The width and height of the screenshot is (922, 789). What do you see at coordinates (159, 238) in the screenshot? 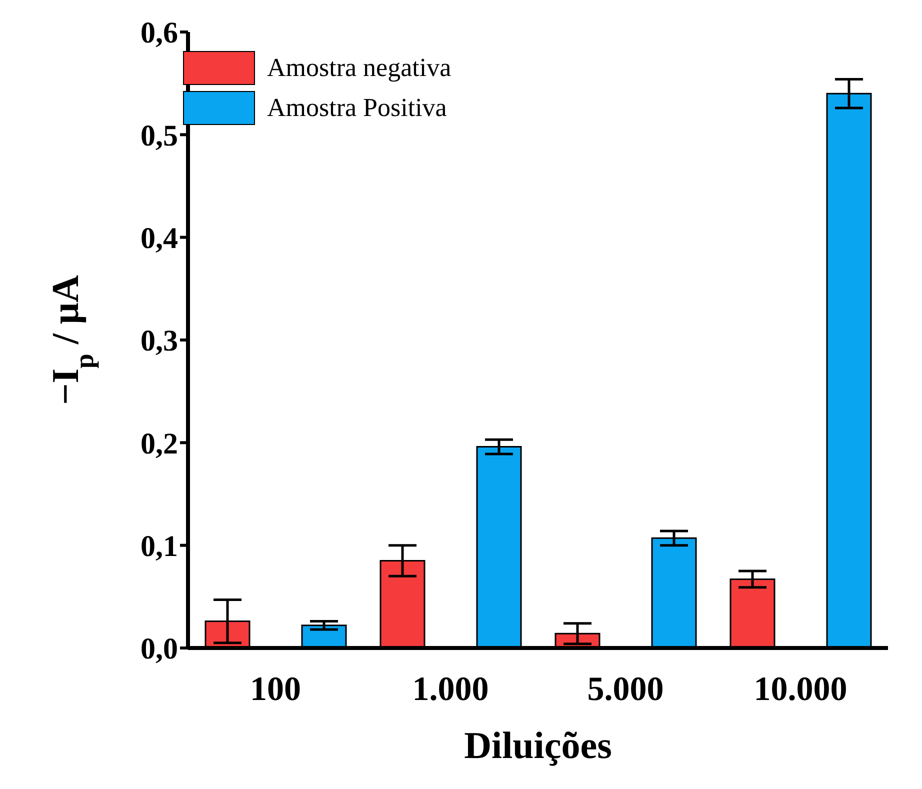
I see `y-tick-label: 0,4` at bounding box center [159, 238].